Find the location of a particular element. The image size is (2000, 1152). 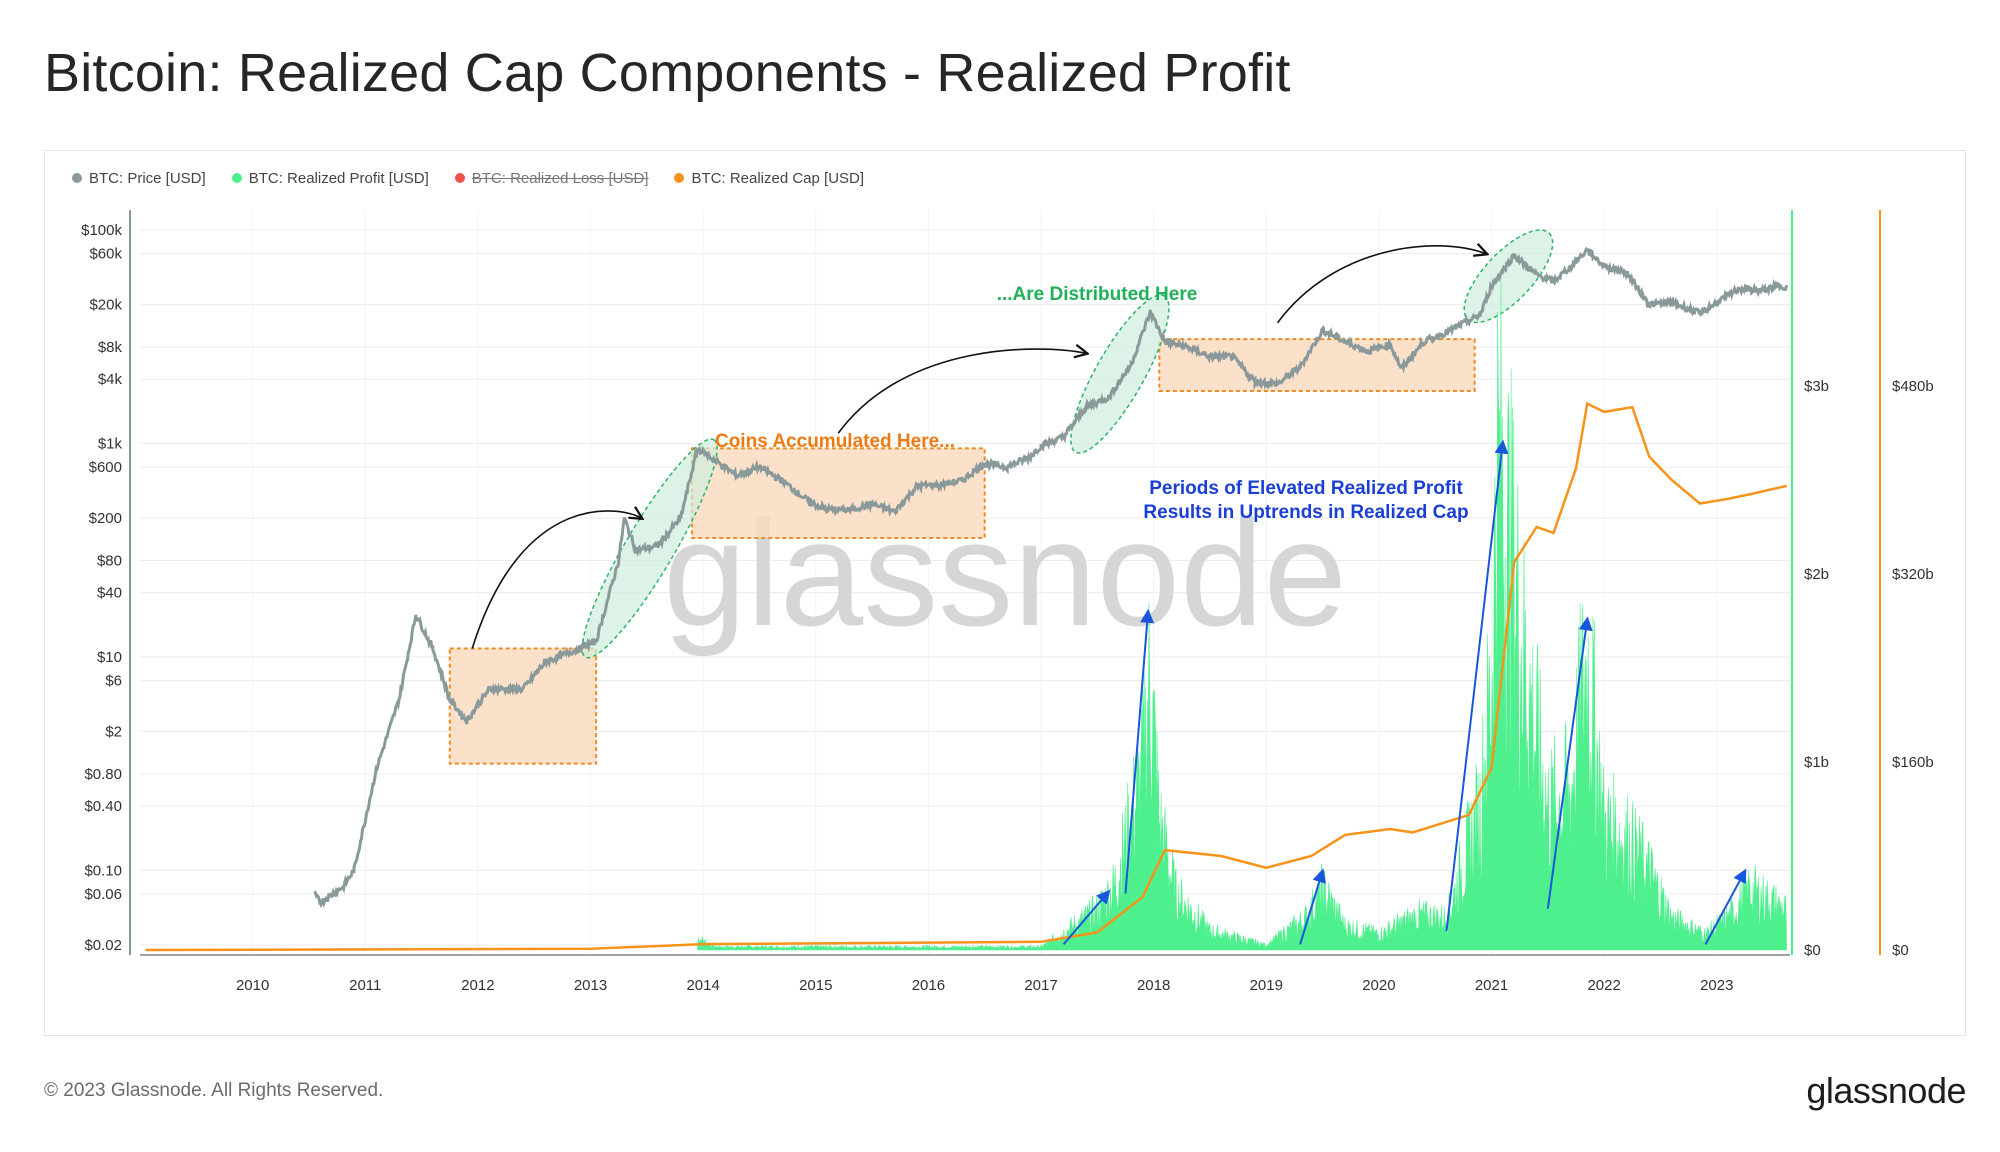

x-tick-label: 2023 is located at coordinates (1716, 985).